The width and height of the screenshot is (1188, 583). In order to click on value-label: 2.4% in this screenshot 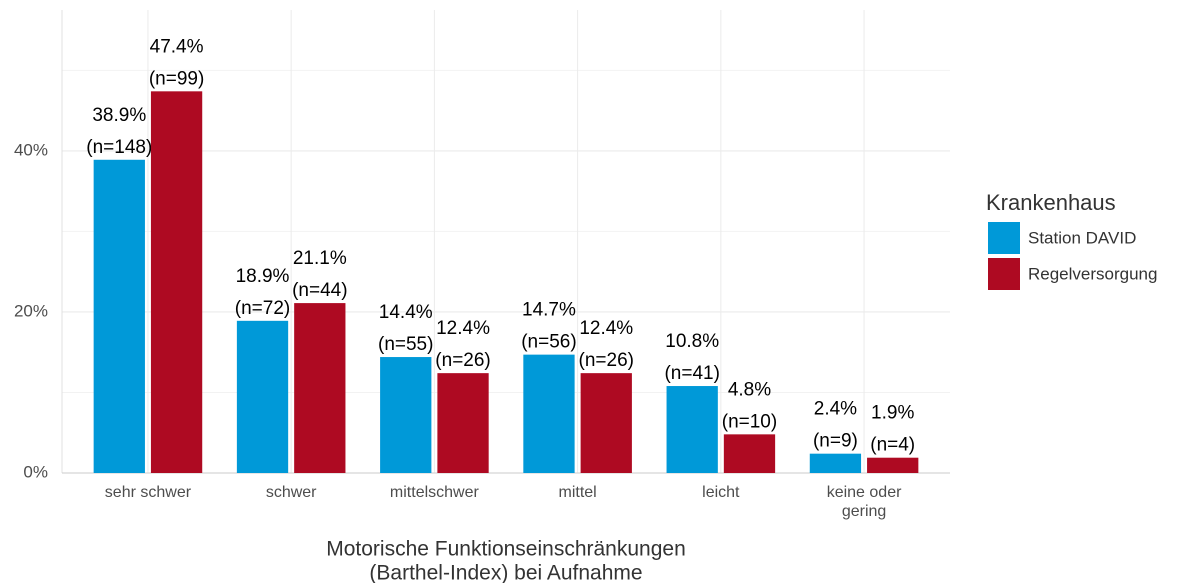, I will do `click(835, 409)`.